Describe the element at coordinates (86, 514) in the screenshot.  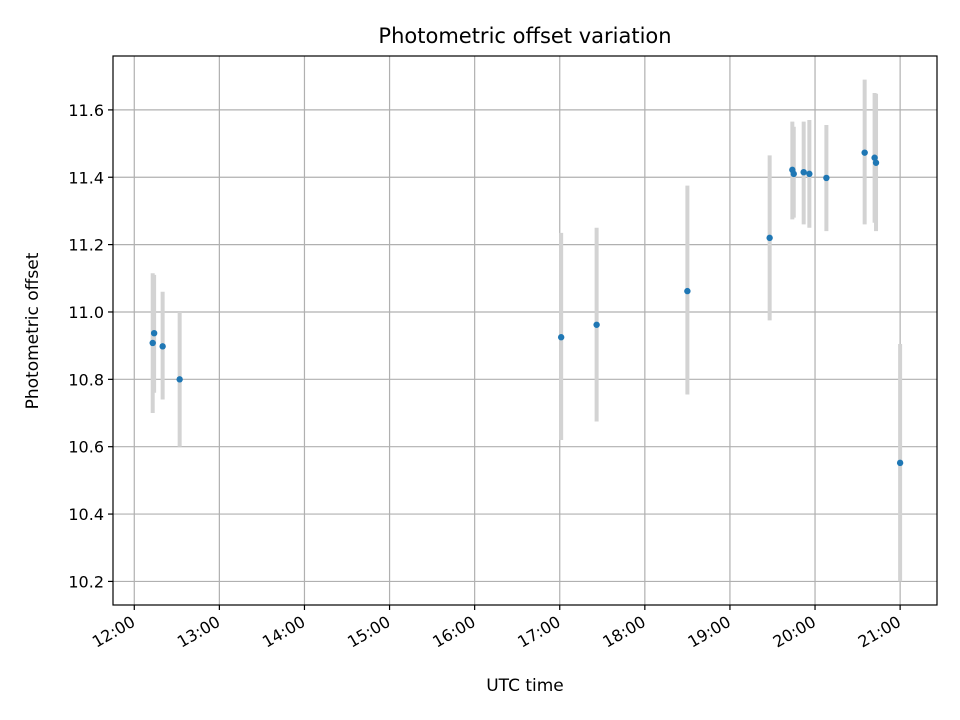
I see `y-tick-label: 10.4` at that location.